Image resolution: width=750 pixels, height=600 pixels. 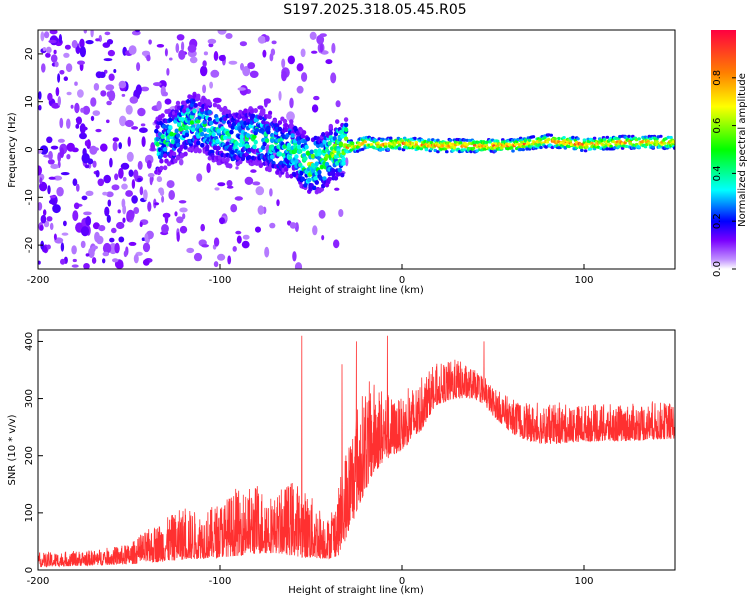 I want to click on x-tick-label: -100, so click(x=220, y=280).